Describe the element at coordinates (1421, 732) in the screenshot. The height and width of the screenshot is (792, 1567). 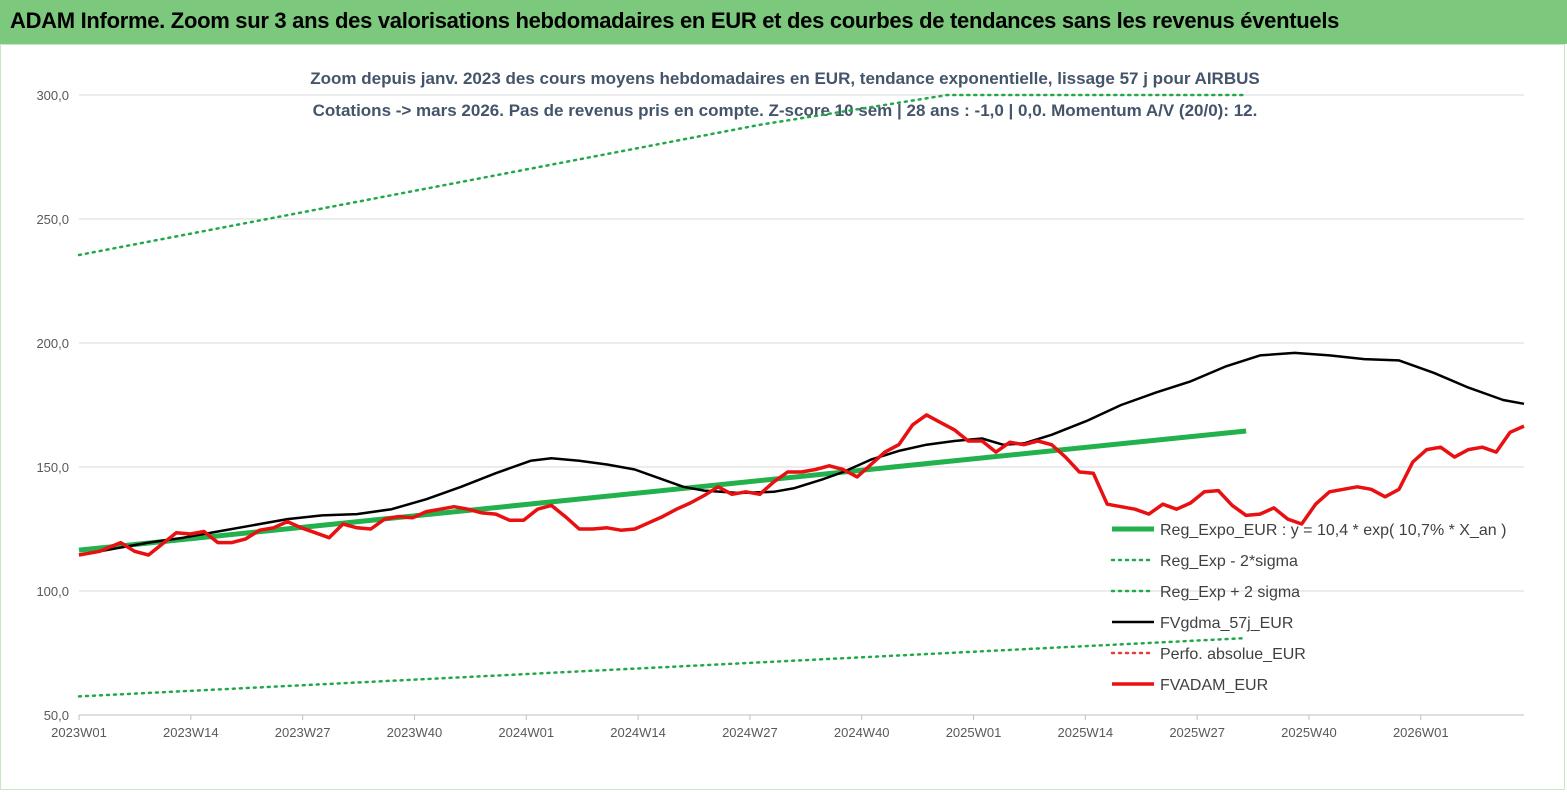
I see `x-tick-label: 2026W01` at that location.